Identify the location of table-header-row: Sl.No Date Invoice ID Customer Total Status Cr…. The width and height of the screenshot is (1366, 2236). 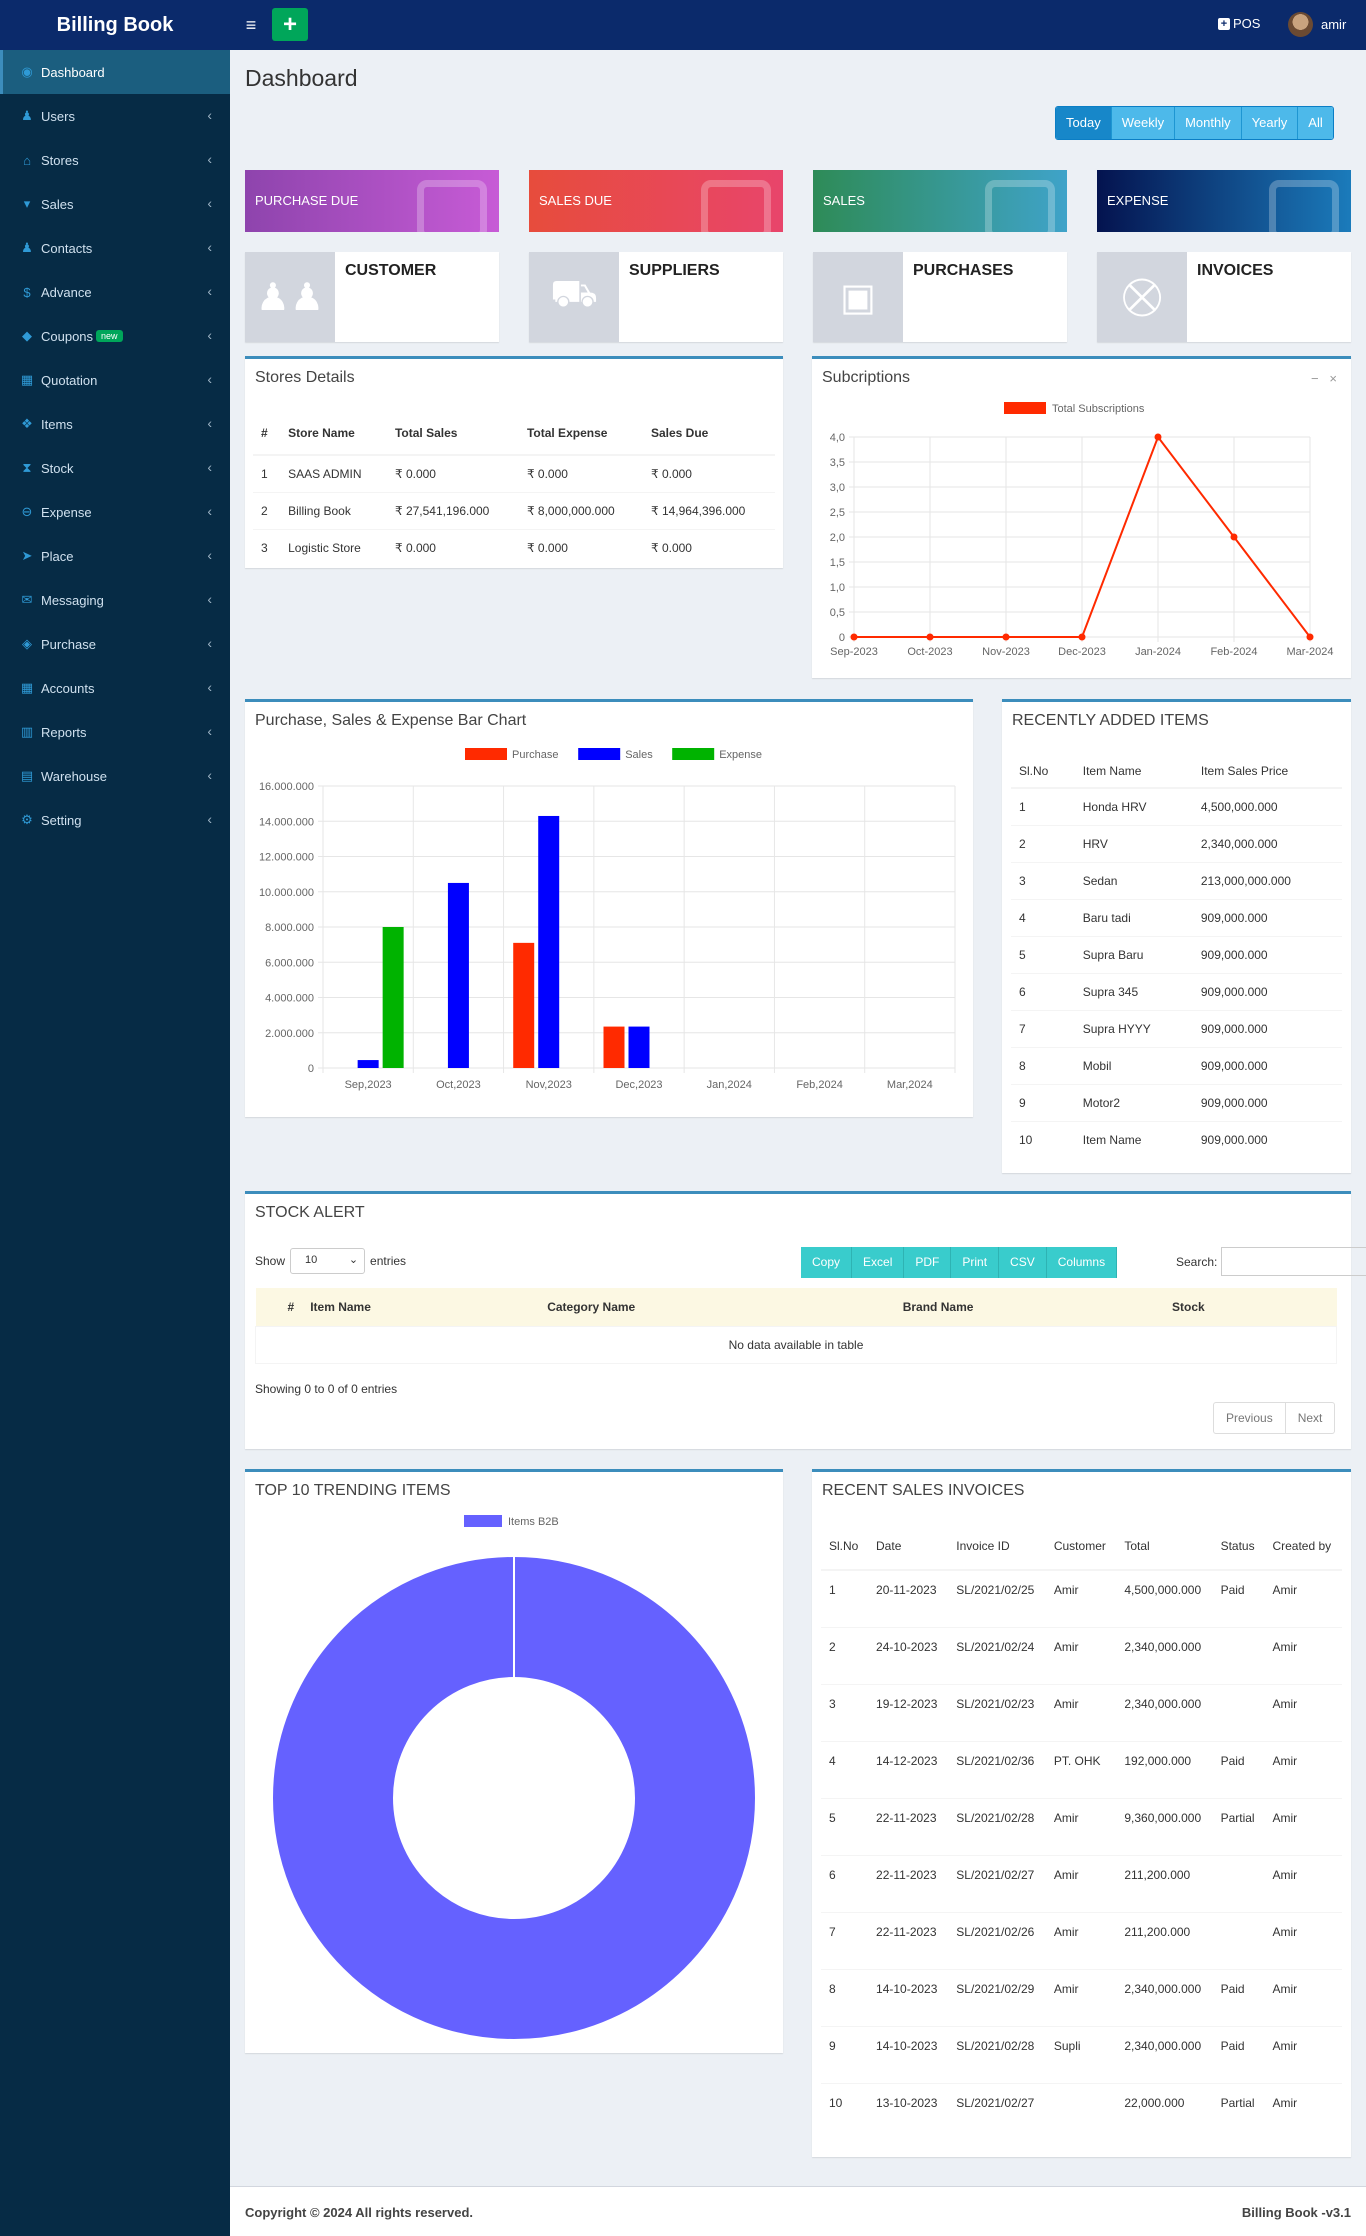
(1081, 1546).